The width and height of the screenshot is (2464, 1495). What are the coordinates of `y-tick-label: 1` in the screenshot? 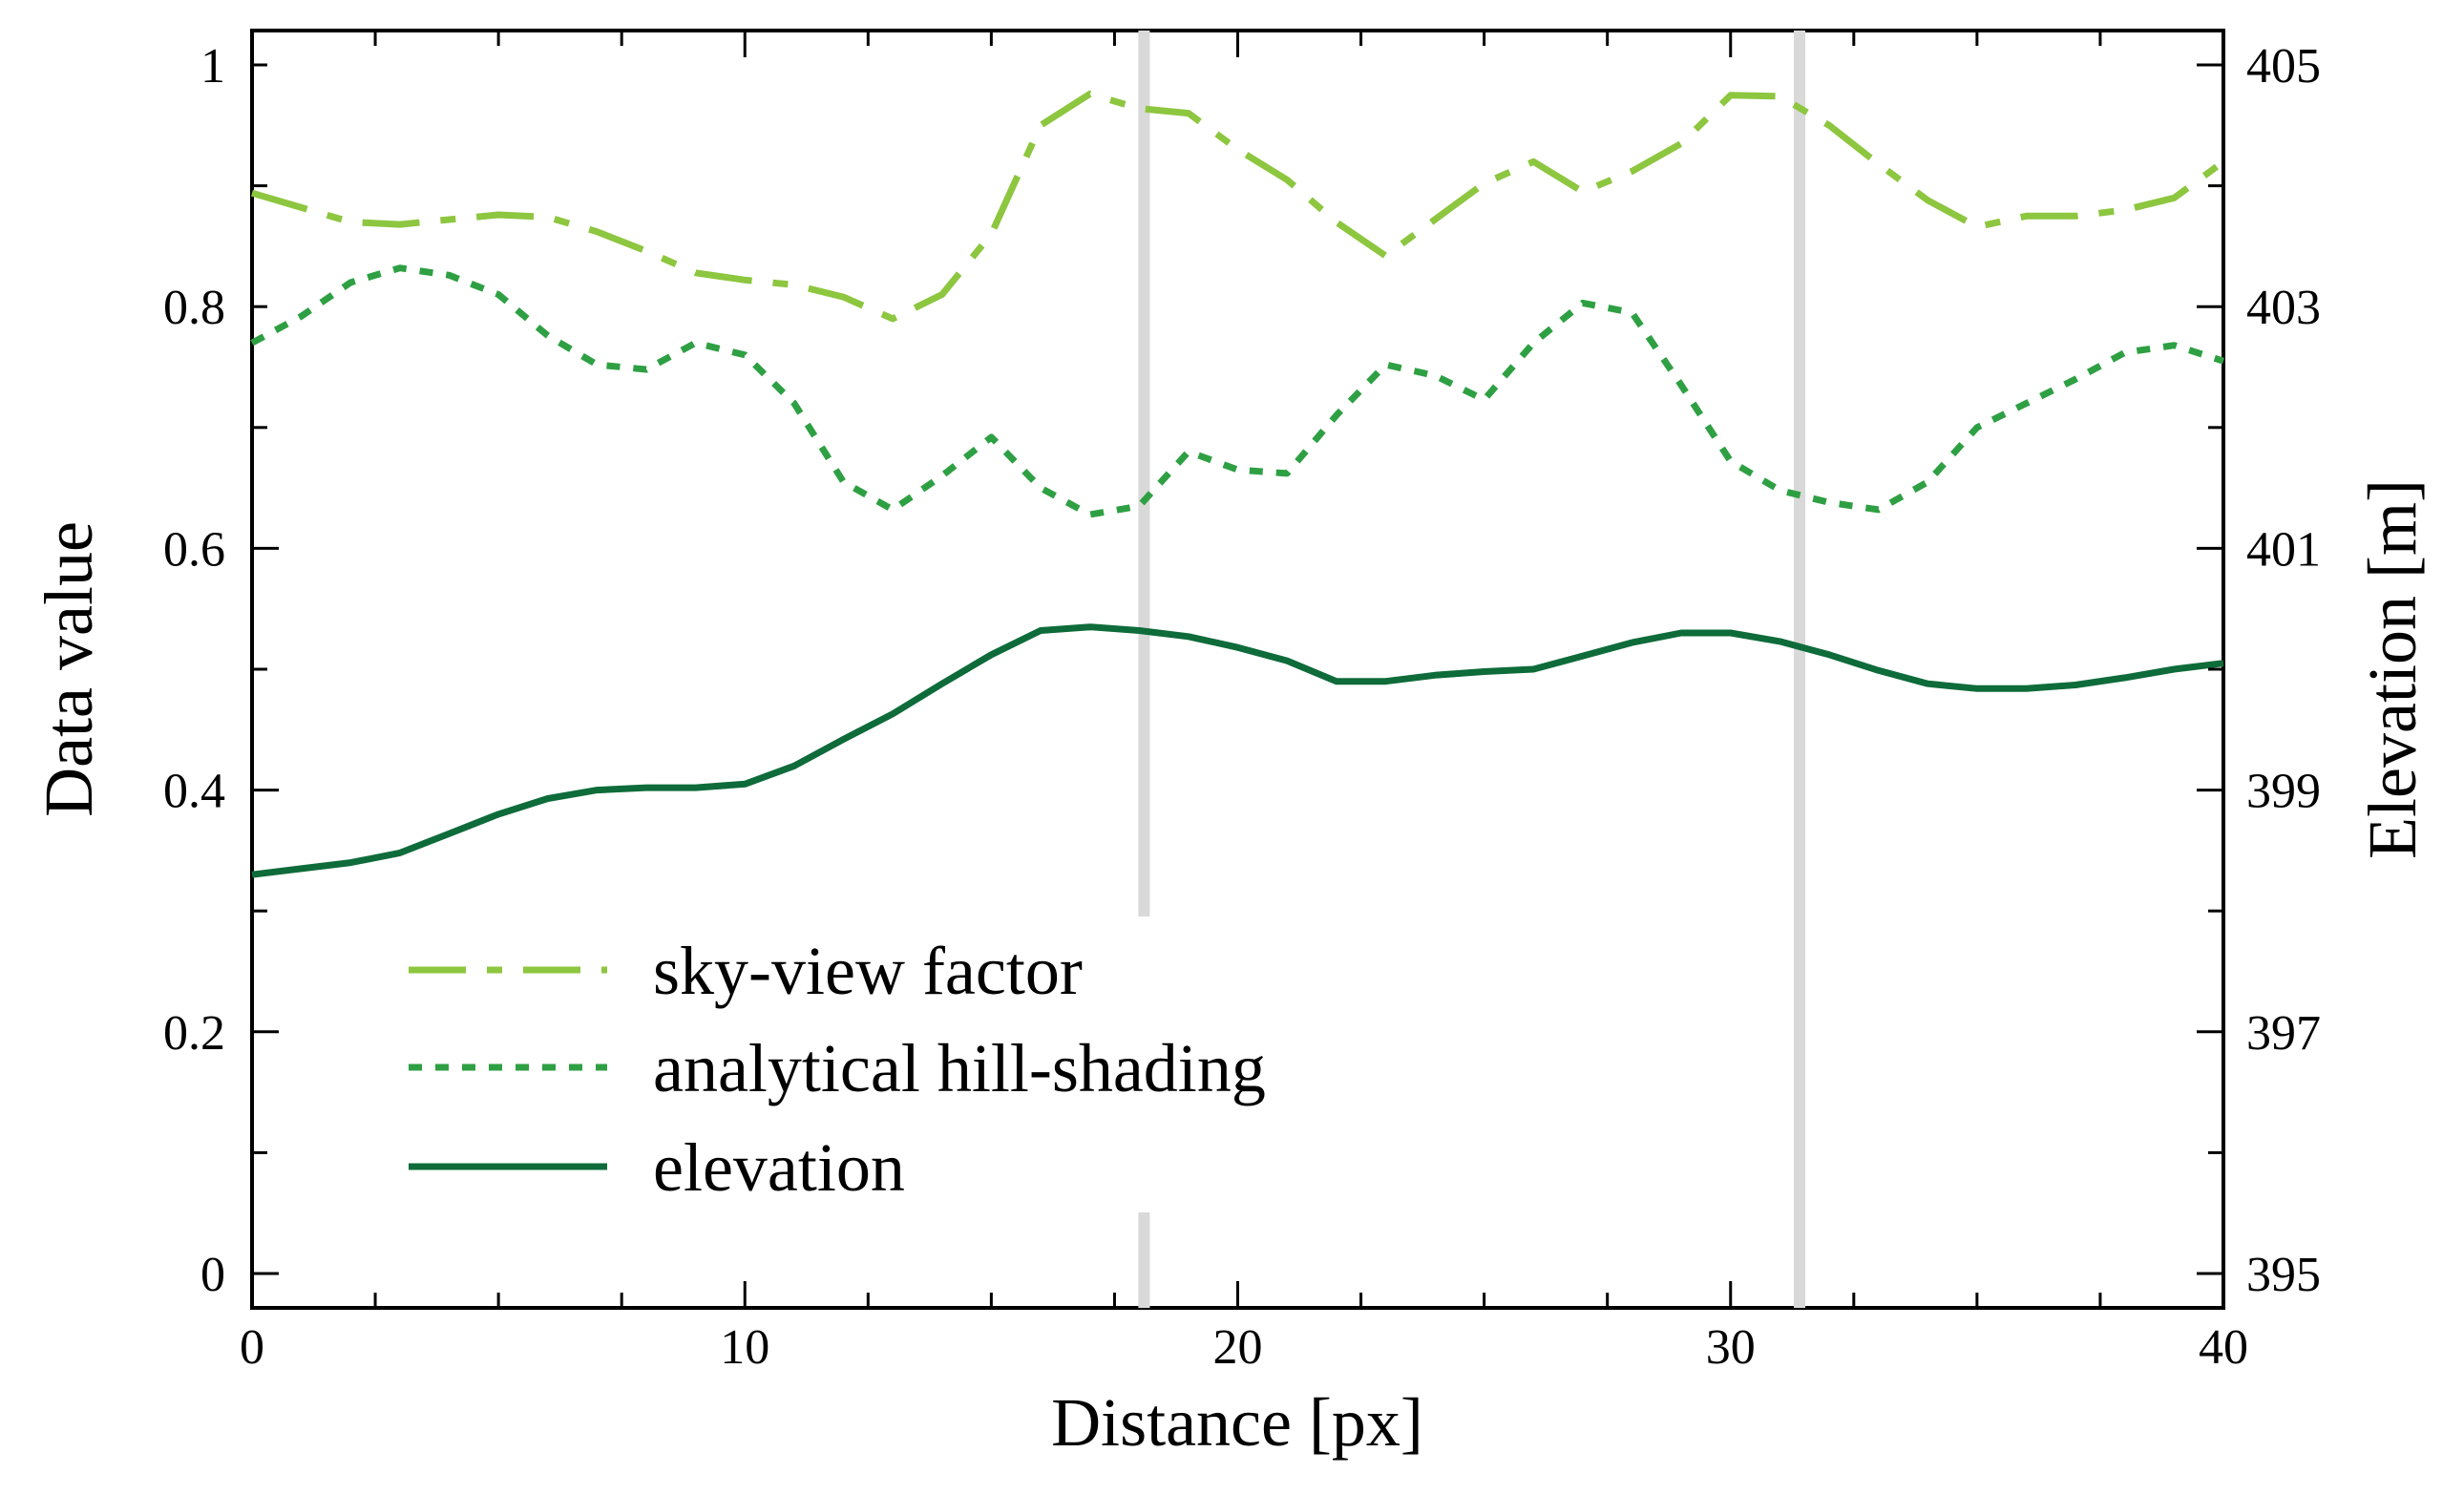 It's located at (212, 67).